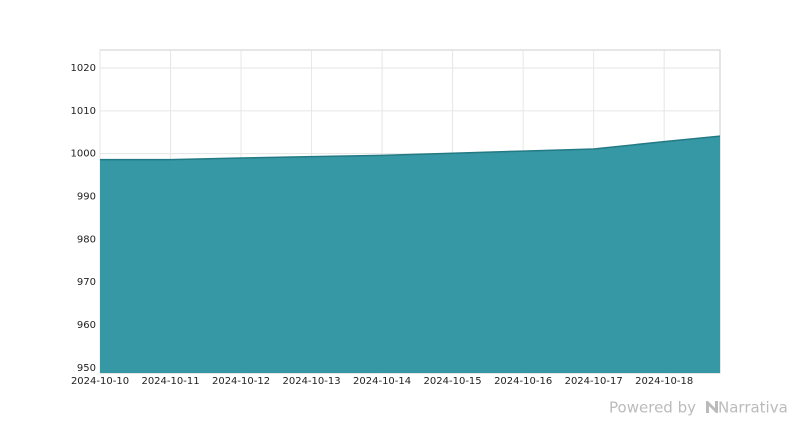  I want to click on y-tick-label: 990, so click(86, 197).